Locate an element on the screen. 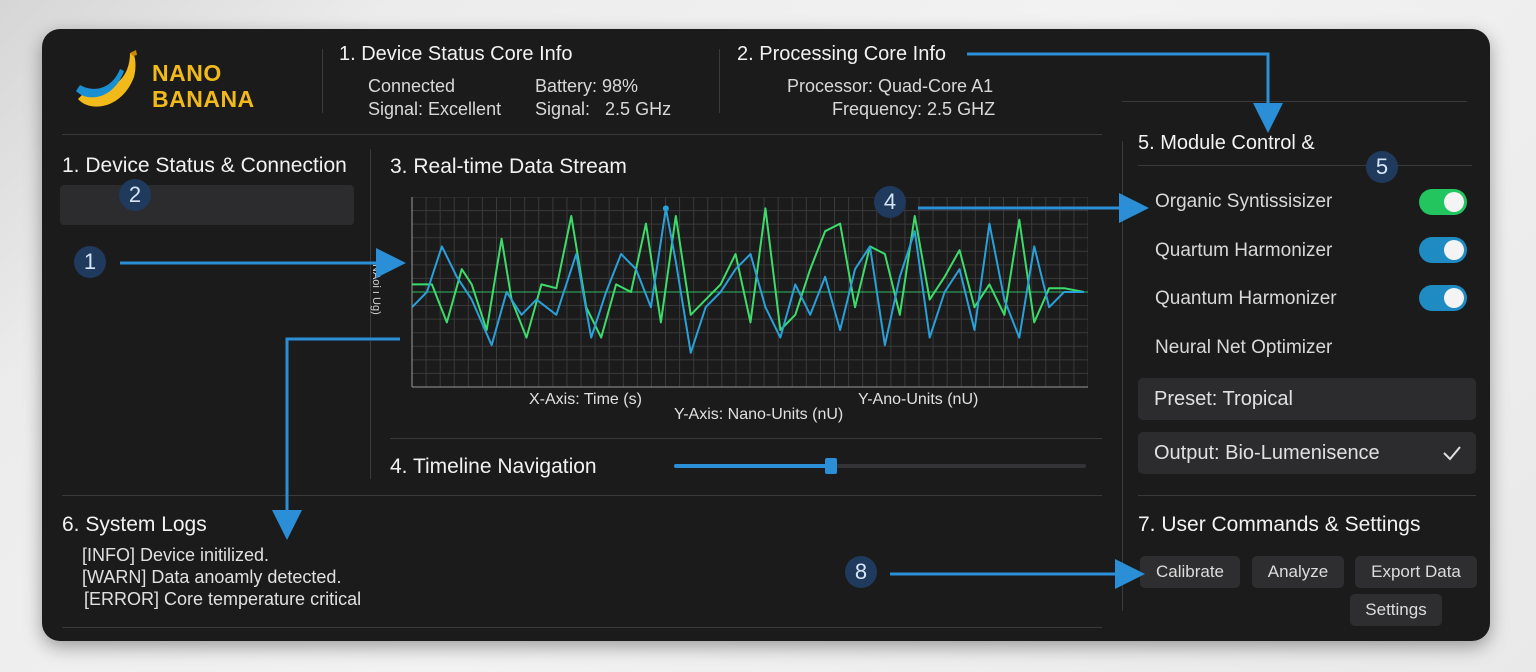  timeline-title: 4. Timeline Navigation is located at coordinates (493, 466).